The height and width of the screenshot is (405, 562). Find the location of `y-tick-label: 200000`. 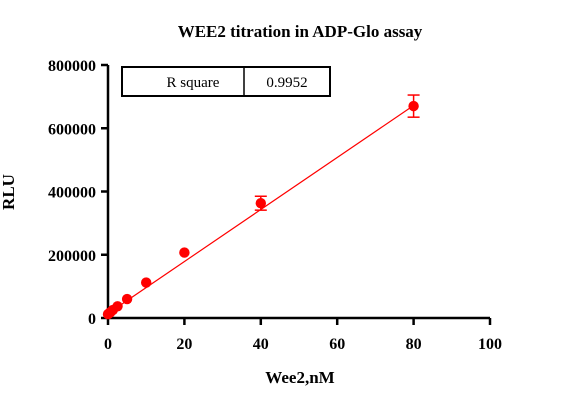

y-tick-label: 200000 is located at coordinates (72, 256).